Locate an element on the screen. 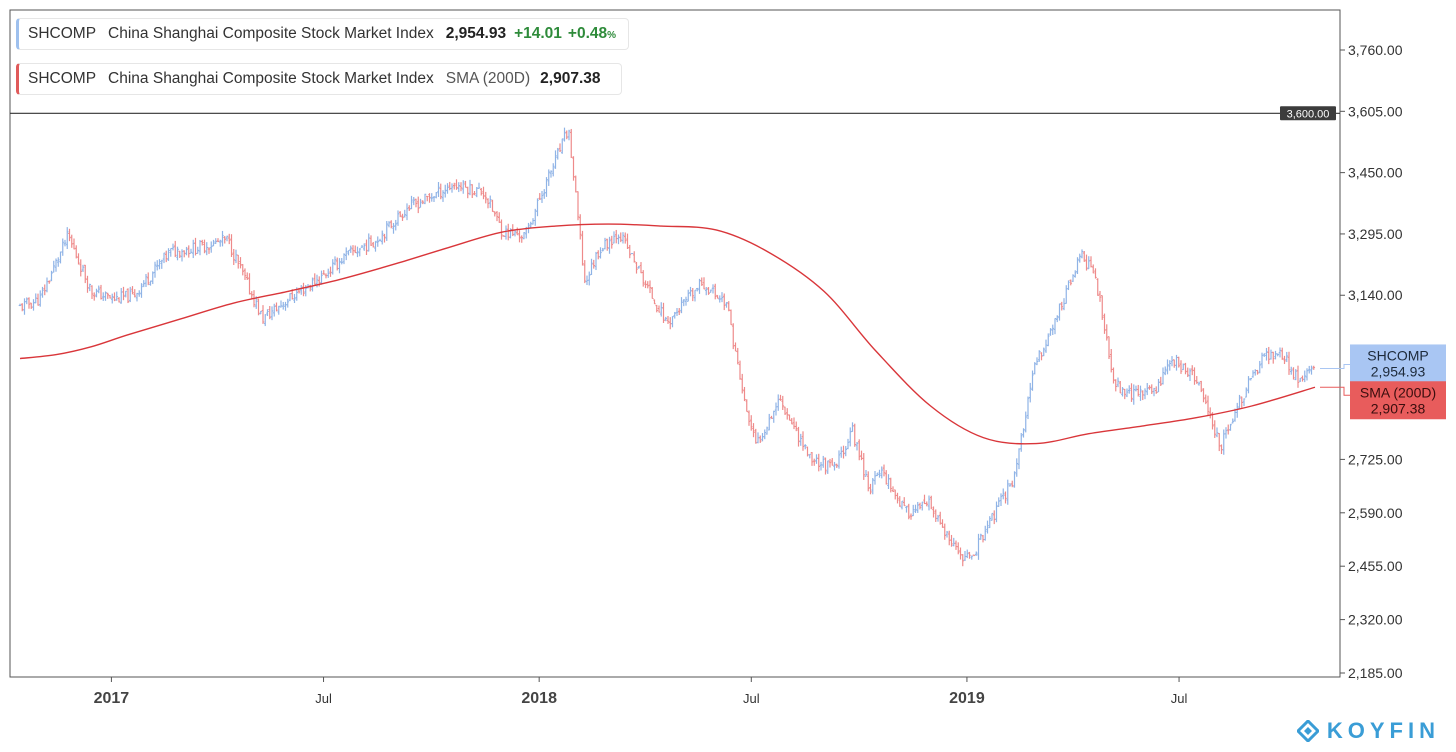  x-tick-label: 2018 is located at coordinates (539, 698).